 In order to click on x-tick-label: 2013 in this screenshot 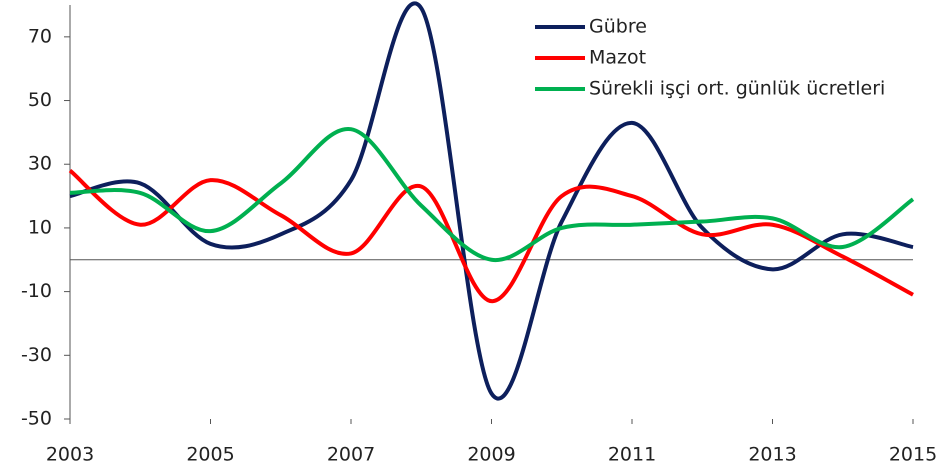, I will do `click(772, 455)`.